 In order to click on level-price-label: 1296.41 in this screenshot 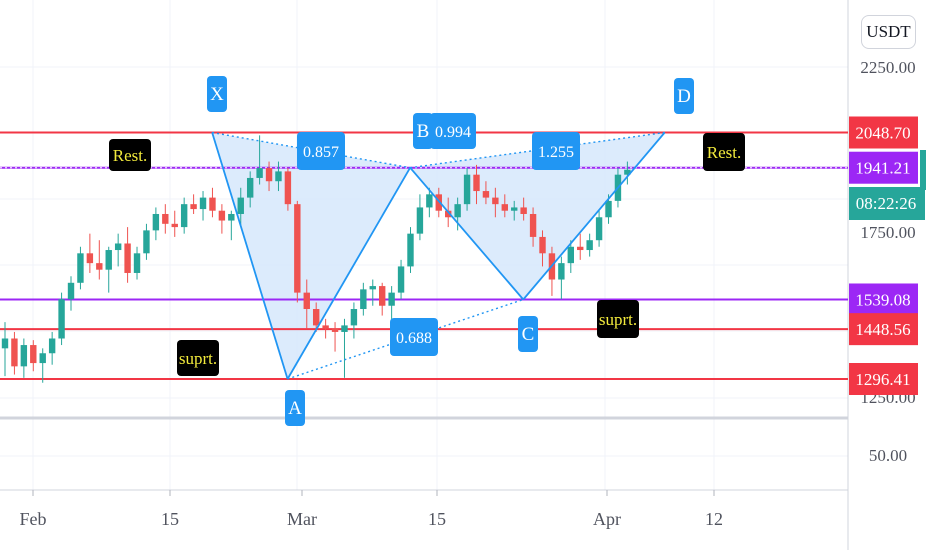, I will do `click(882, 379)`.